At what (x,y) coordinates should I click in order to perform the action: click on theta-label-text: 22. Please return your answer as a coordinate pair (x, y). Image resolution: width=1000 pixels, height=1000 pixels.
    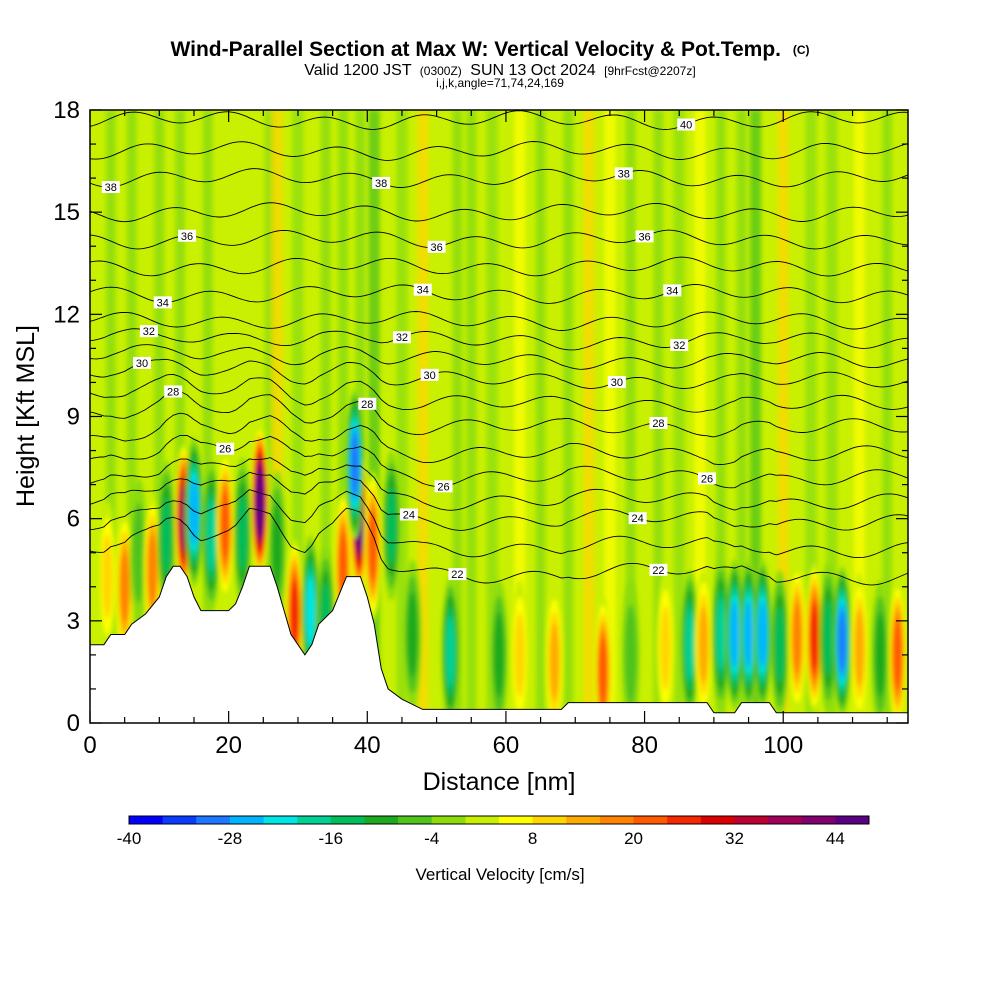
    Looking at the image, I should click on (457, 575).